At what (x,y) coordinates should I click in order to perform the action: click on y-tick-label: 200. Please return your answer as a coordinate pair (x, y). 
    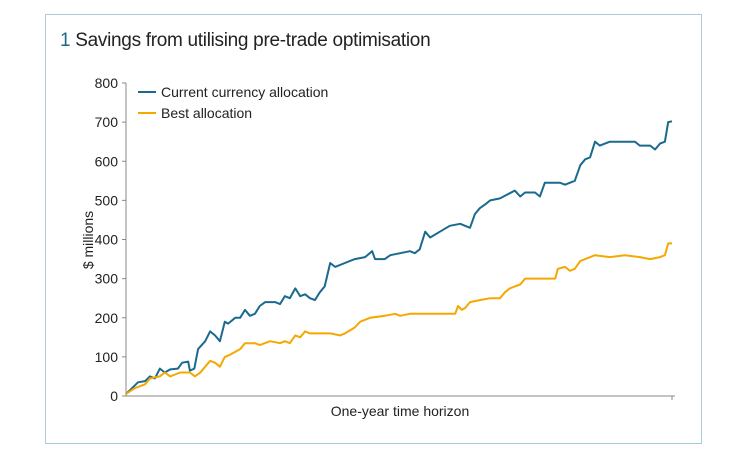
    Looking at the image, I should click on (107, 318).